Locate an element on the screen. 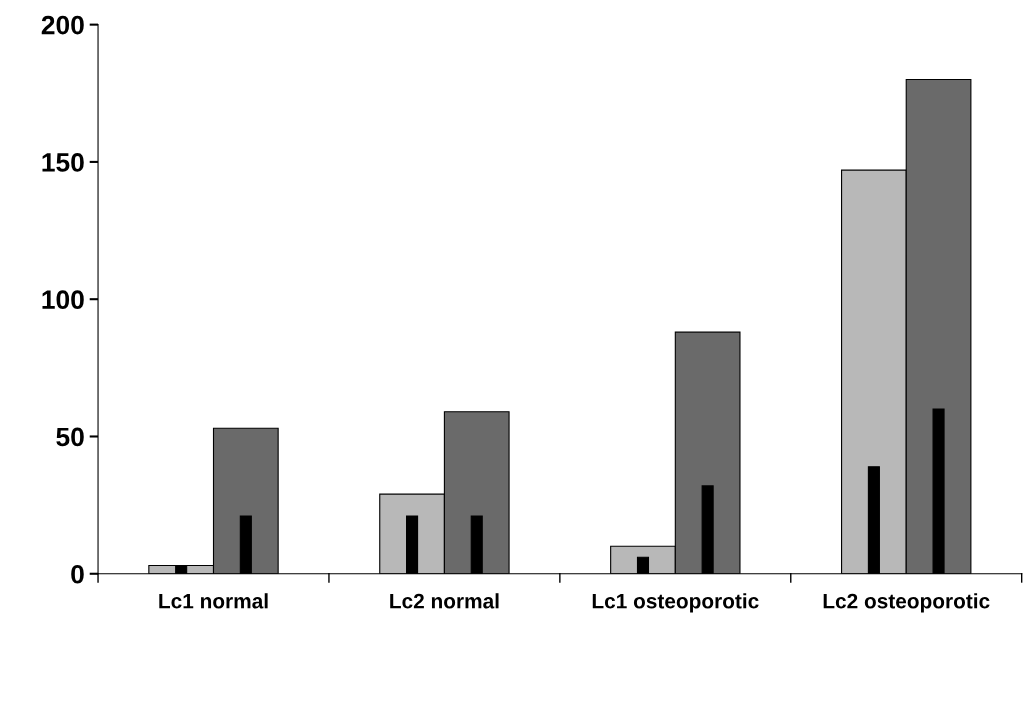 The height and width of the screenshot is (704, 1032). y-tick-label: 0 is located at coordinates (77, 574).